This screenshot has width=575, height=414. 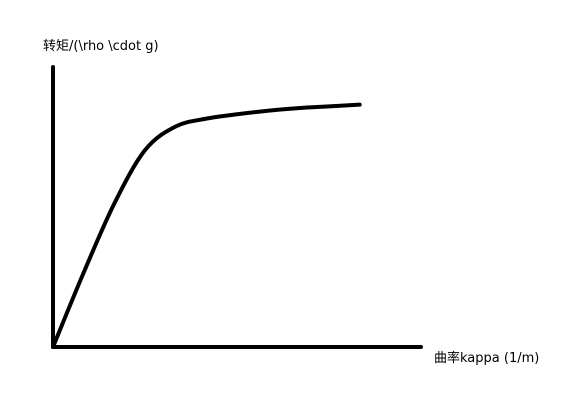 I want to click on y-axis-label: 转矩/(\rho \cdot g), so click(x=101, y=46).